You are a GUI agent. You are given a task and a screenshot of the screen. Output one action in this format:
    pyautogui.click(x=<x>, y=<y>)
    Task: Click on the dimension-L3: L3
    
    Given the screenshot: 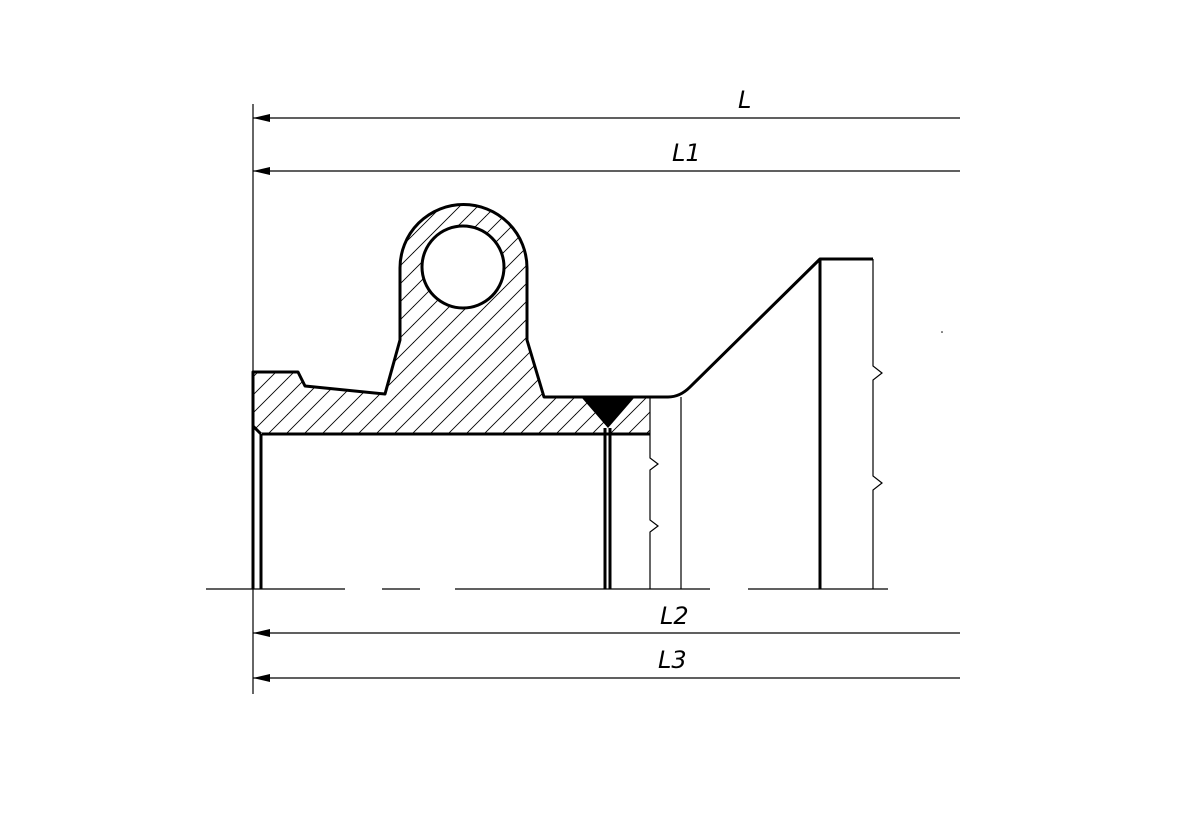 What is the action you would take?
    pyautogui.click(x=606, y=664)
    